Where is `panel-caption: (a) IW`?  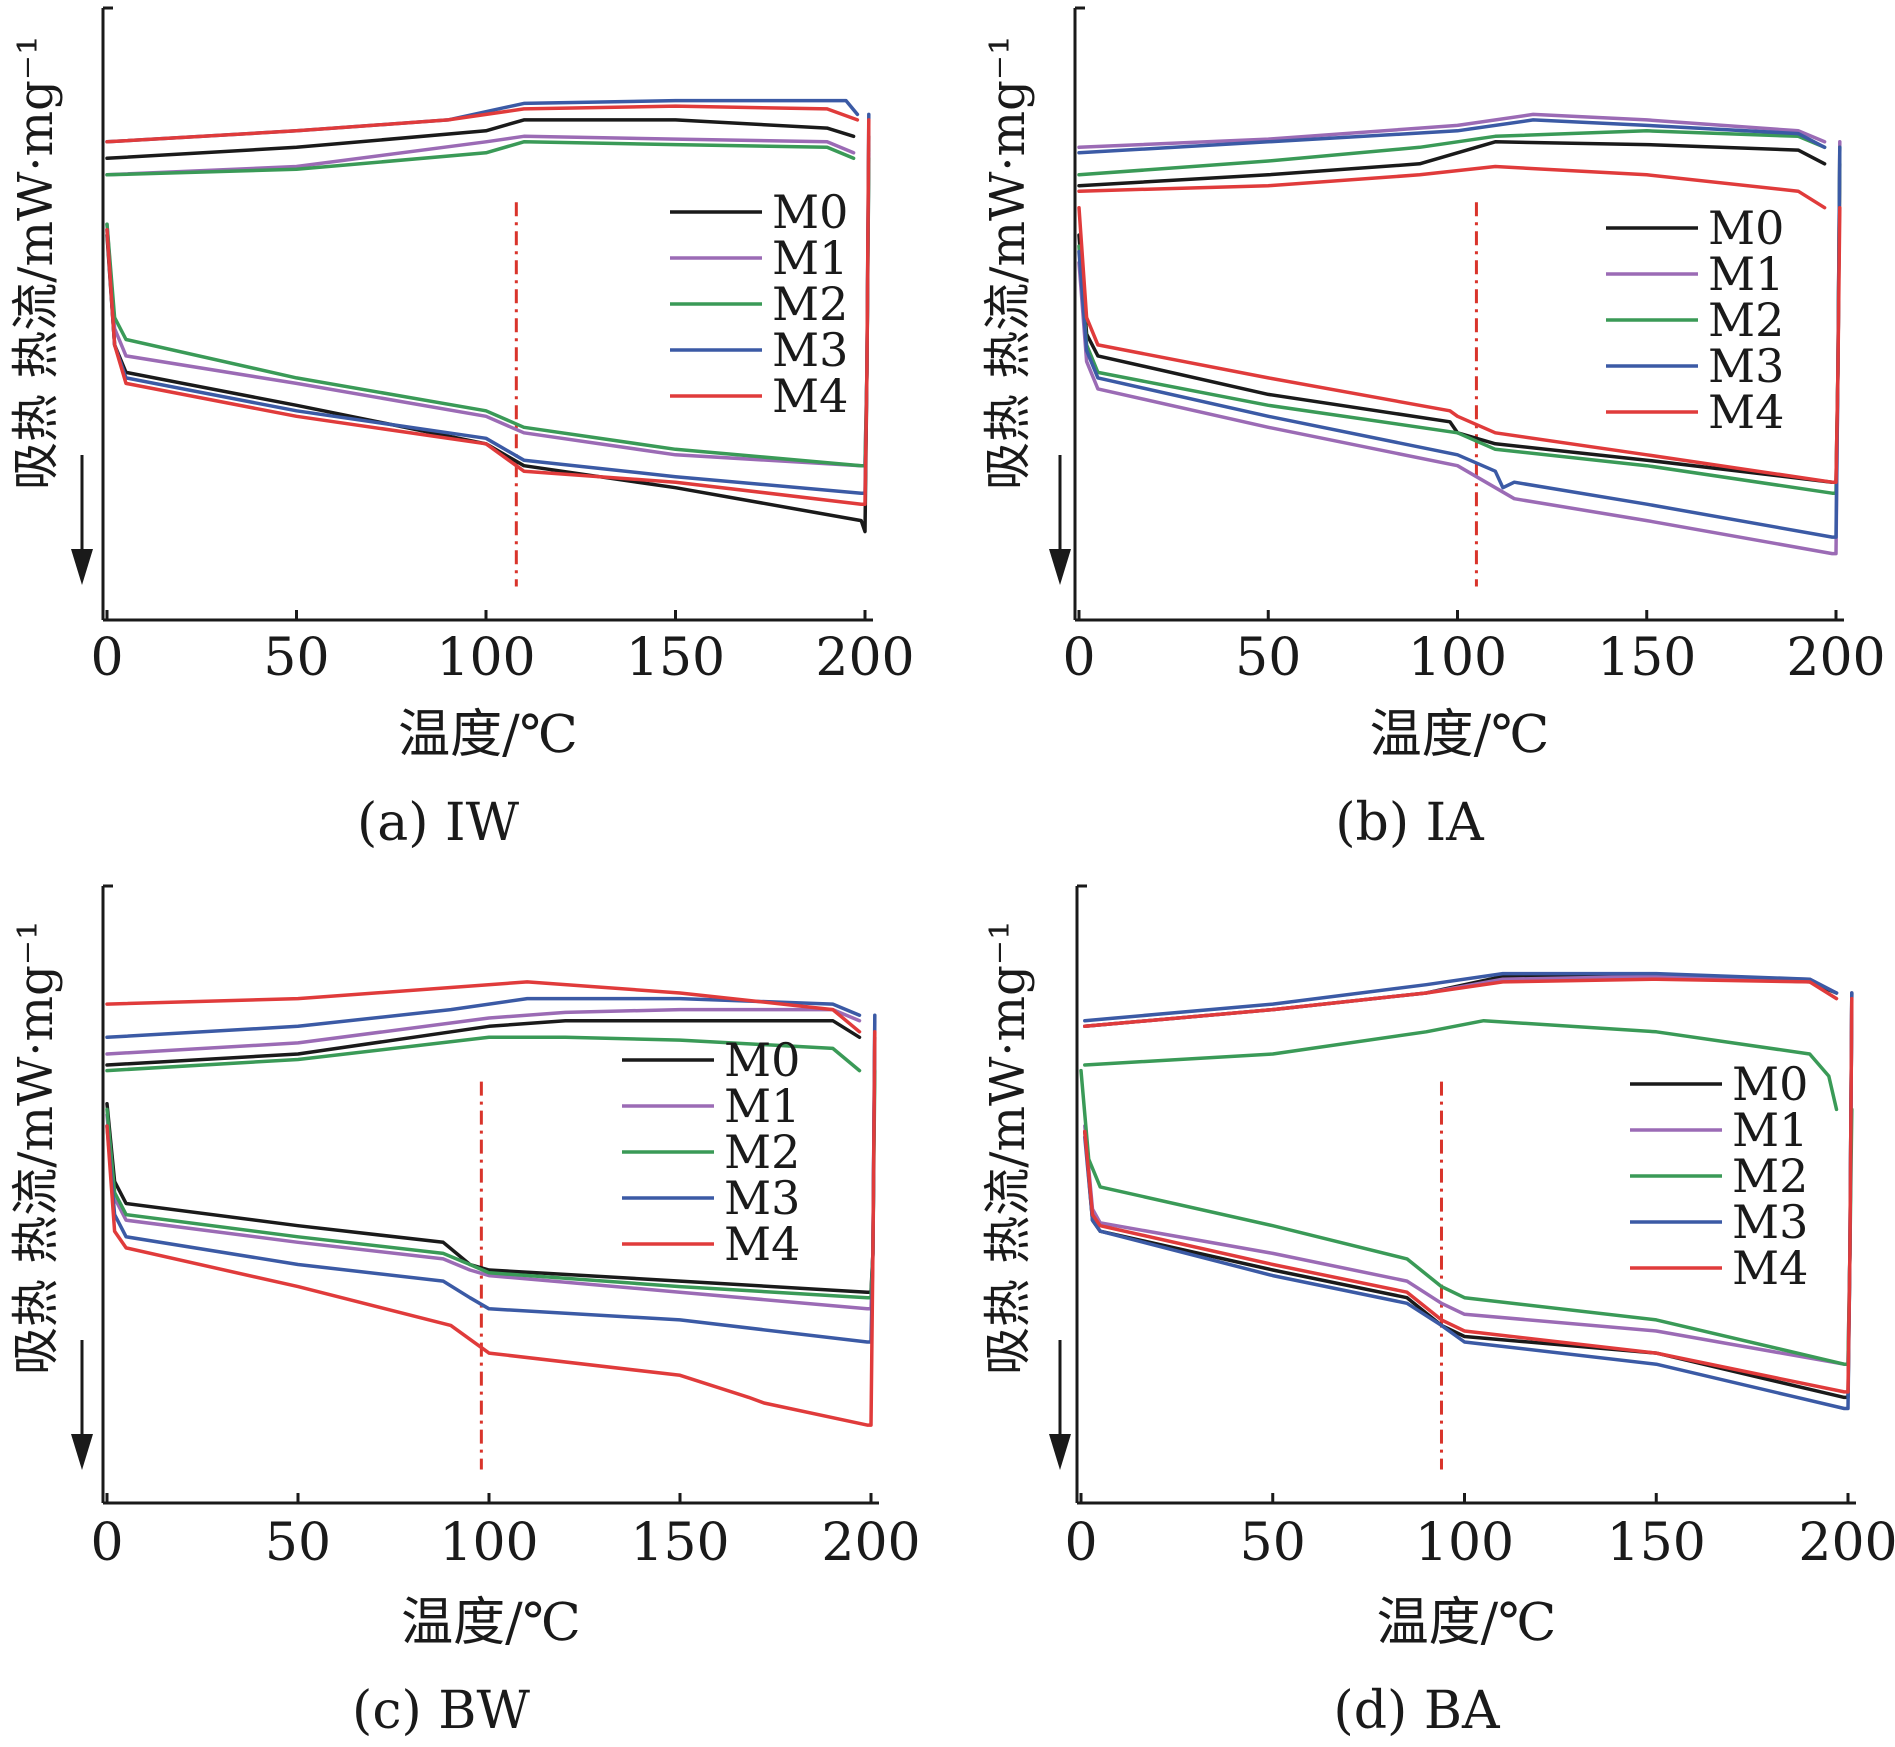 panel-caption: (a) IW is located at coordinates (438, 823).